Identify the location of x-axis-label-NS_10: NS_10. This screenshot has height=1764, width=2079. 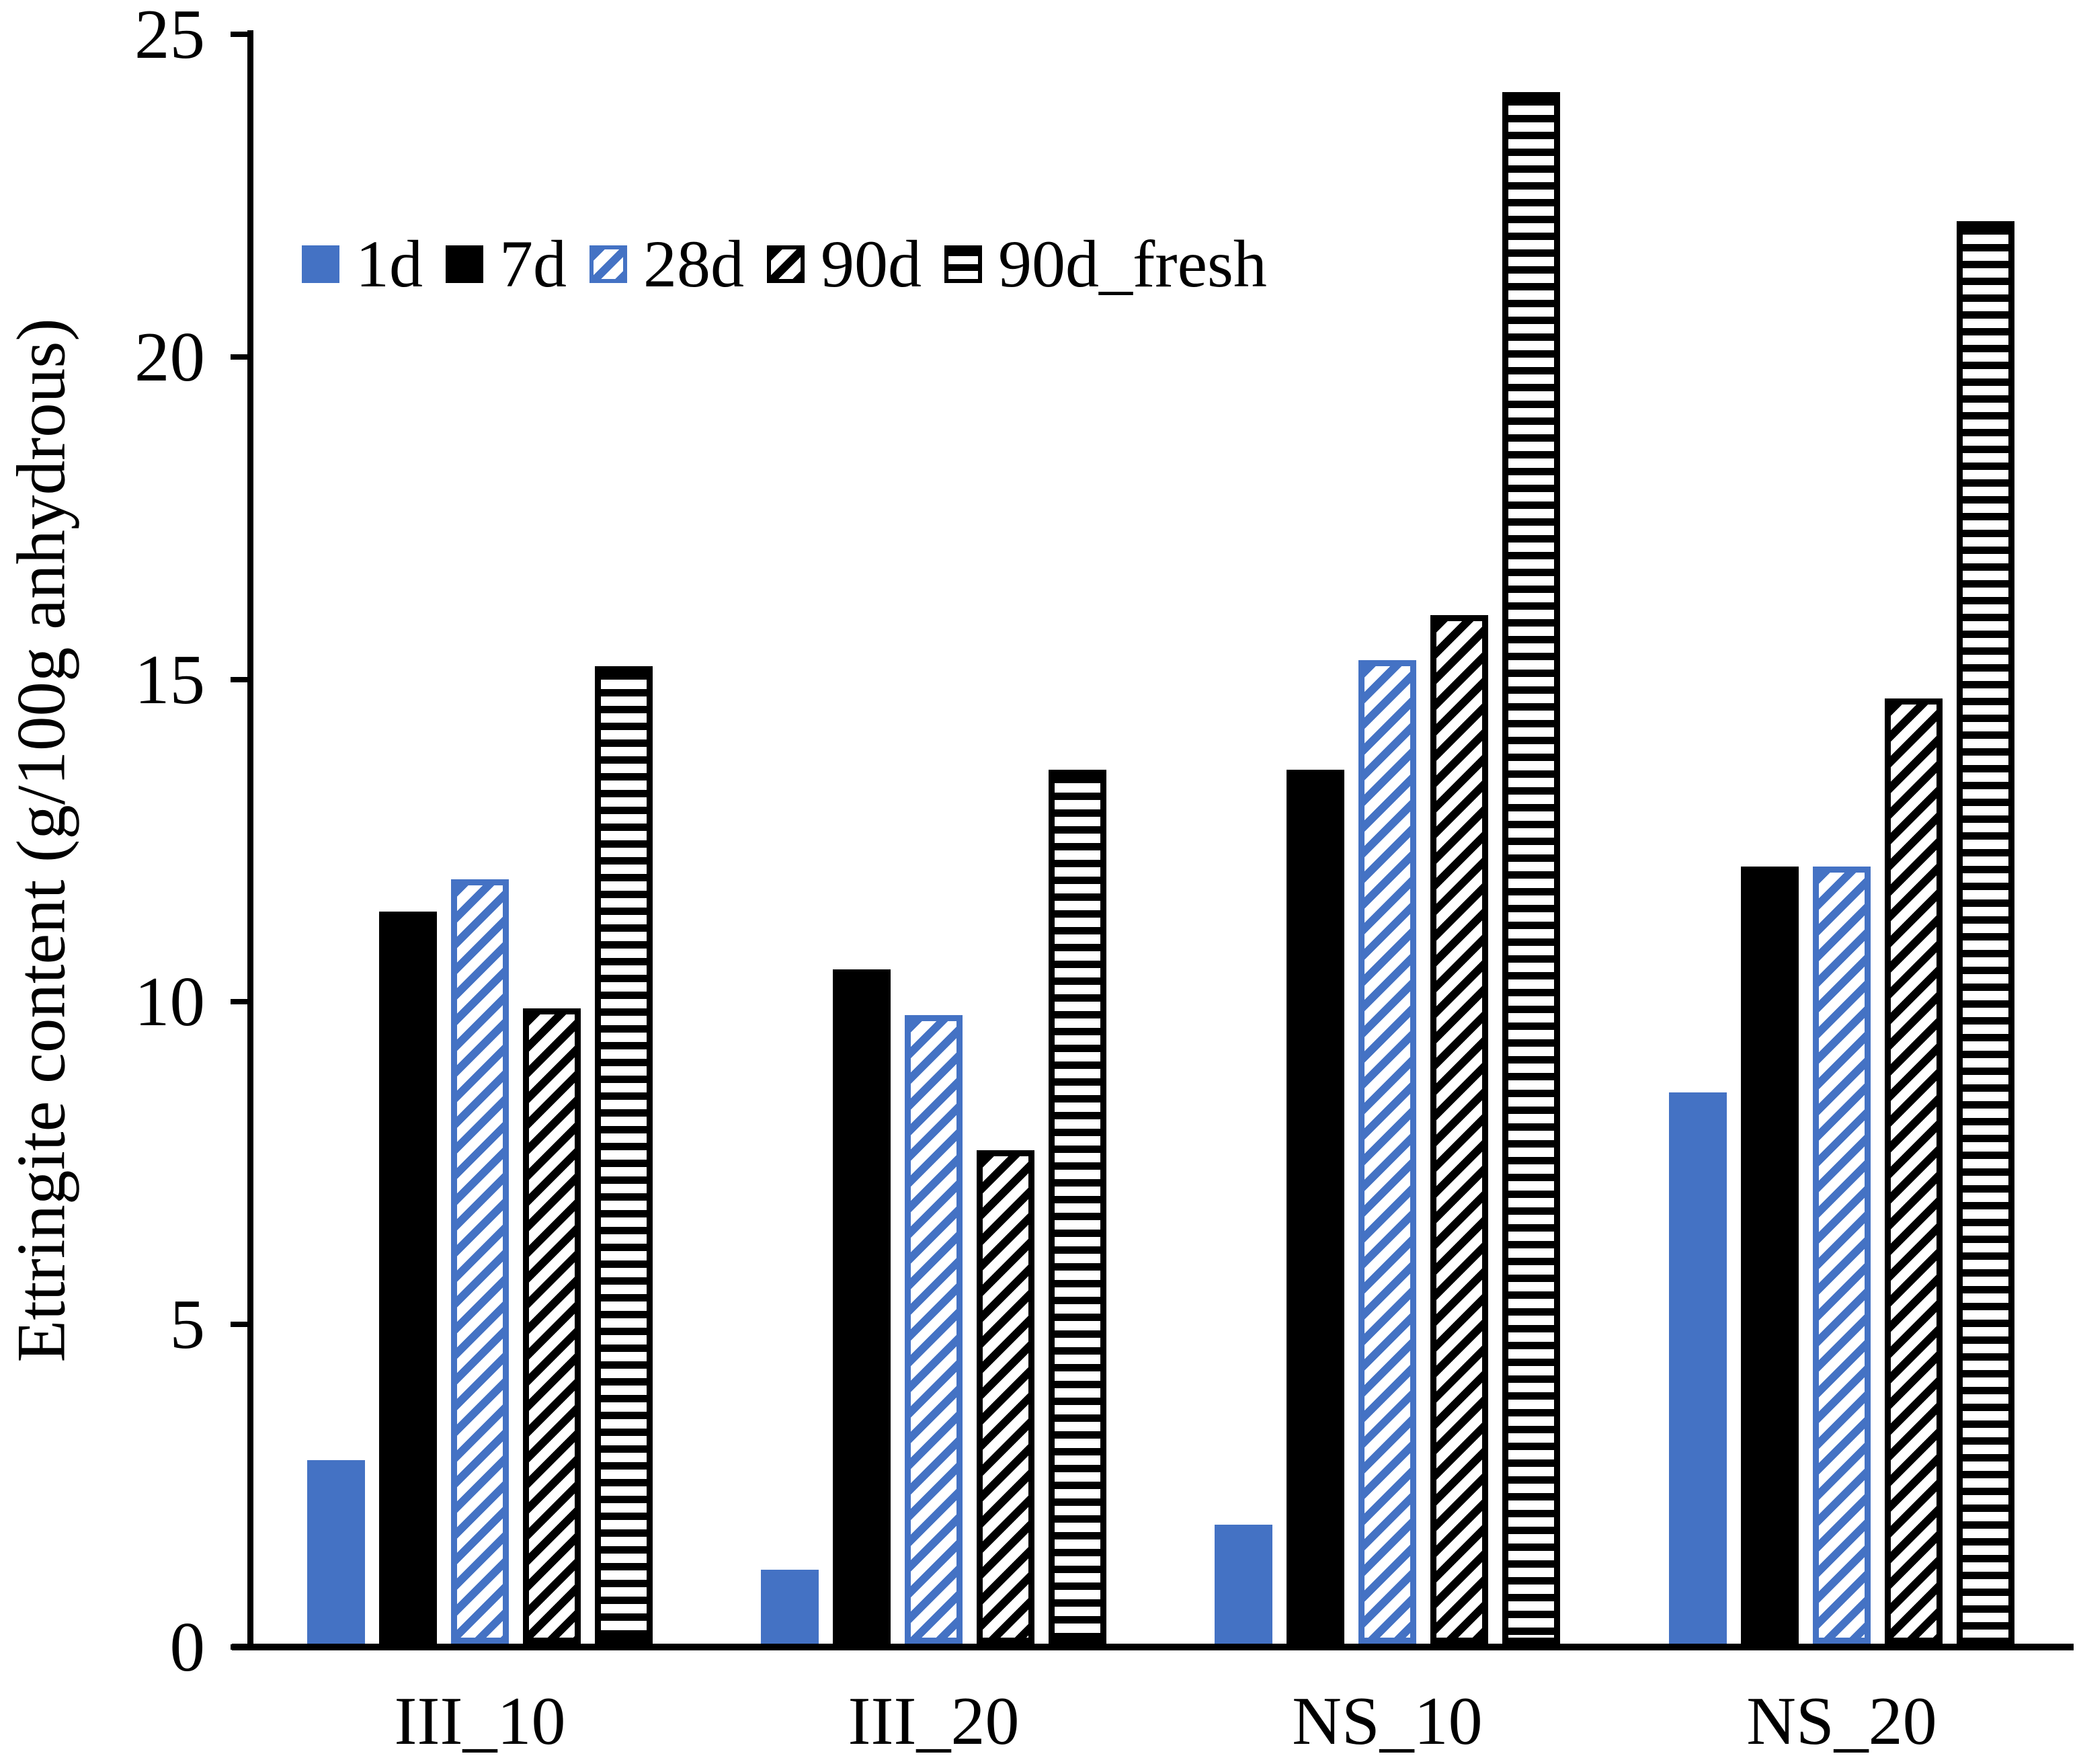
(1388, 1721).